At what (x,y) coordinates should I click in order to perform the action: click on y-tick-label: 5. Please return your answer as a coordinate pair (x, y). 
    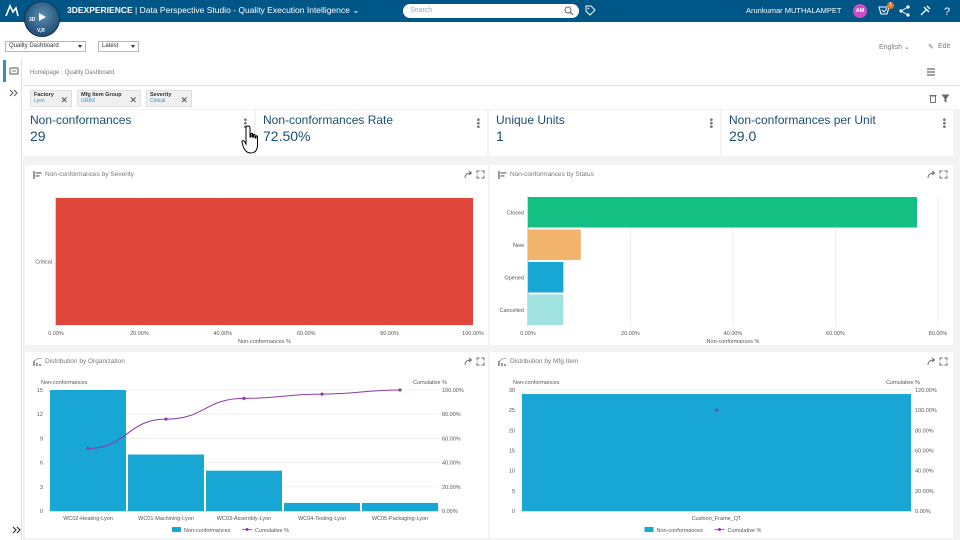
    Looking at the image, I should click on (513, 492).